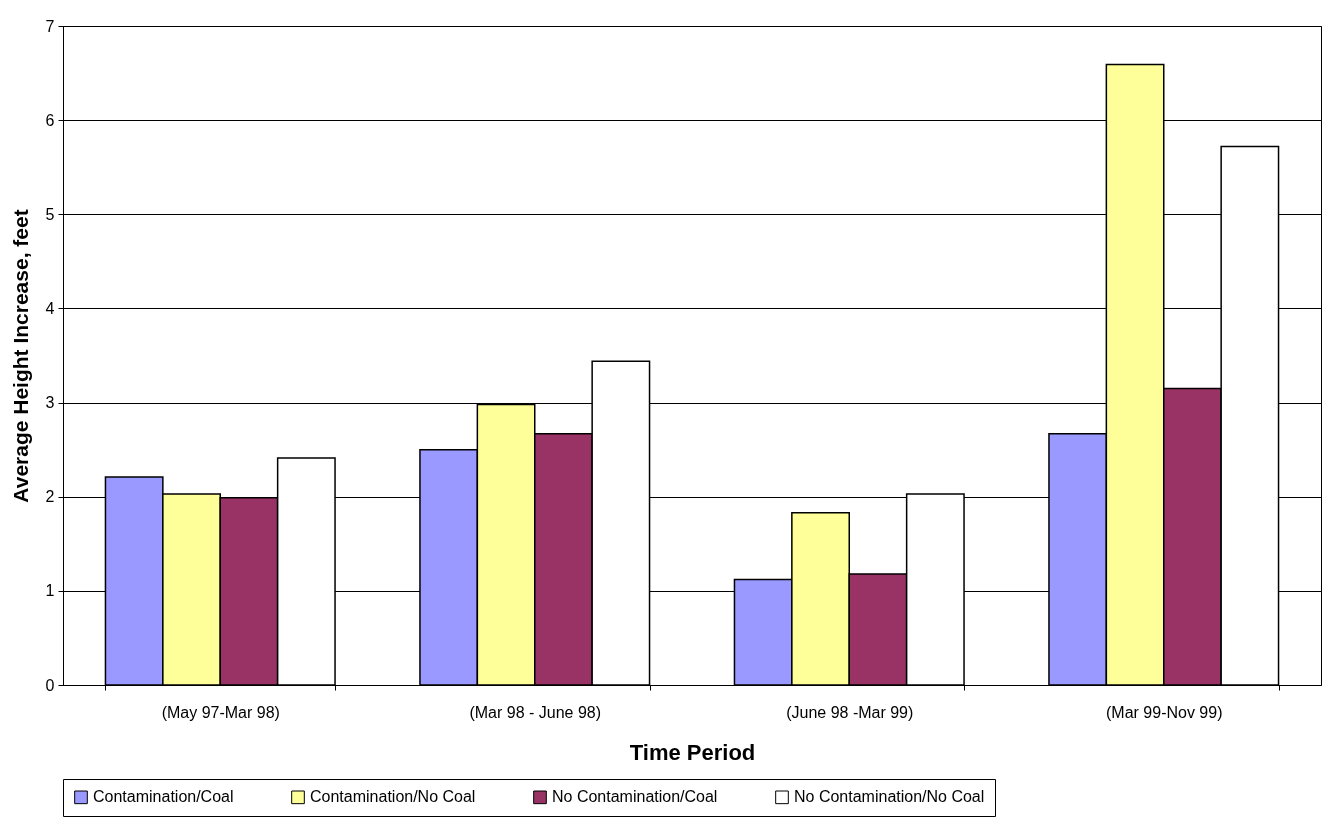  I want to click on y-tick-label: 3, so click(50, 403).